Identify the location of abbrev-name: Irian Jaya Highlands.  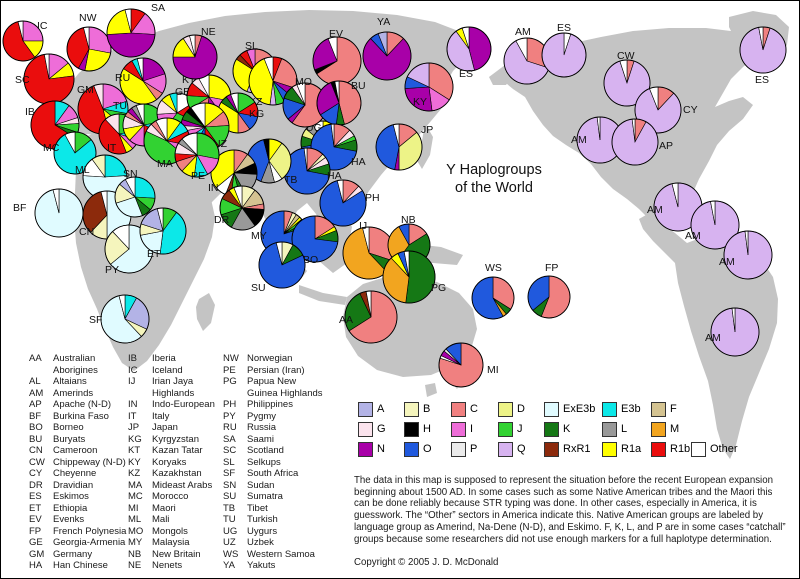
(173, 387).